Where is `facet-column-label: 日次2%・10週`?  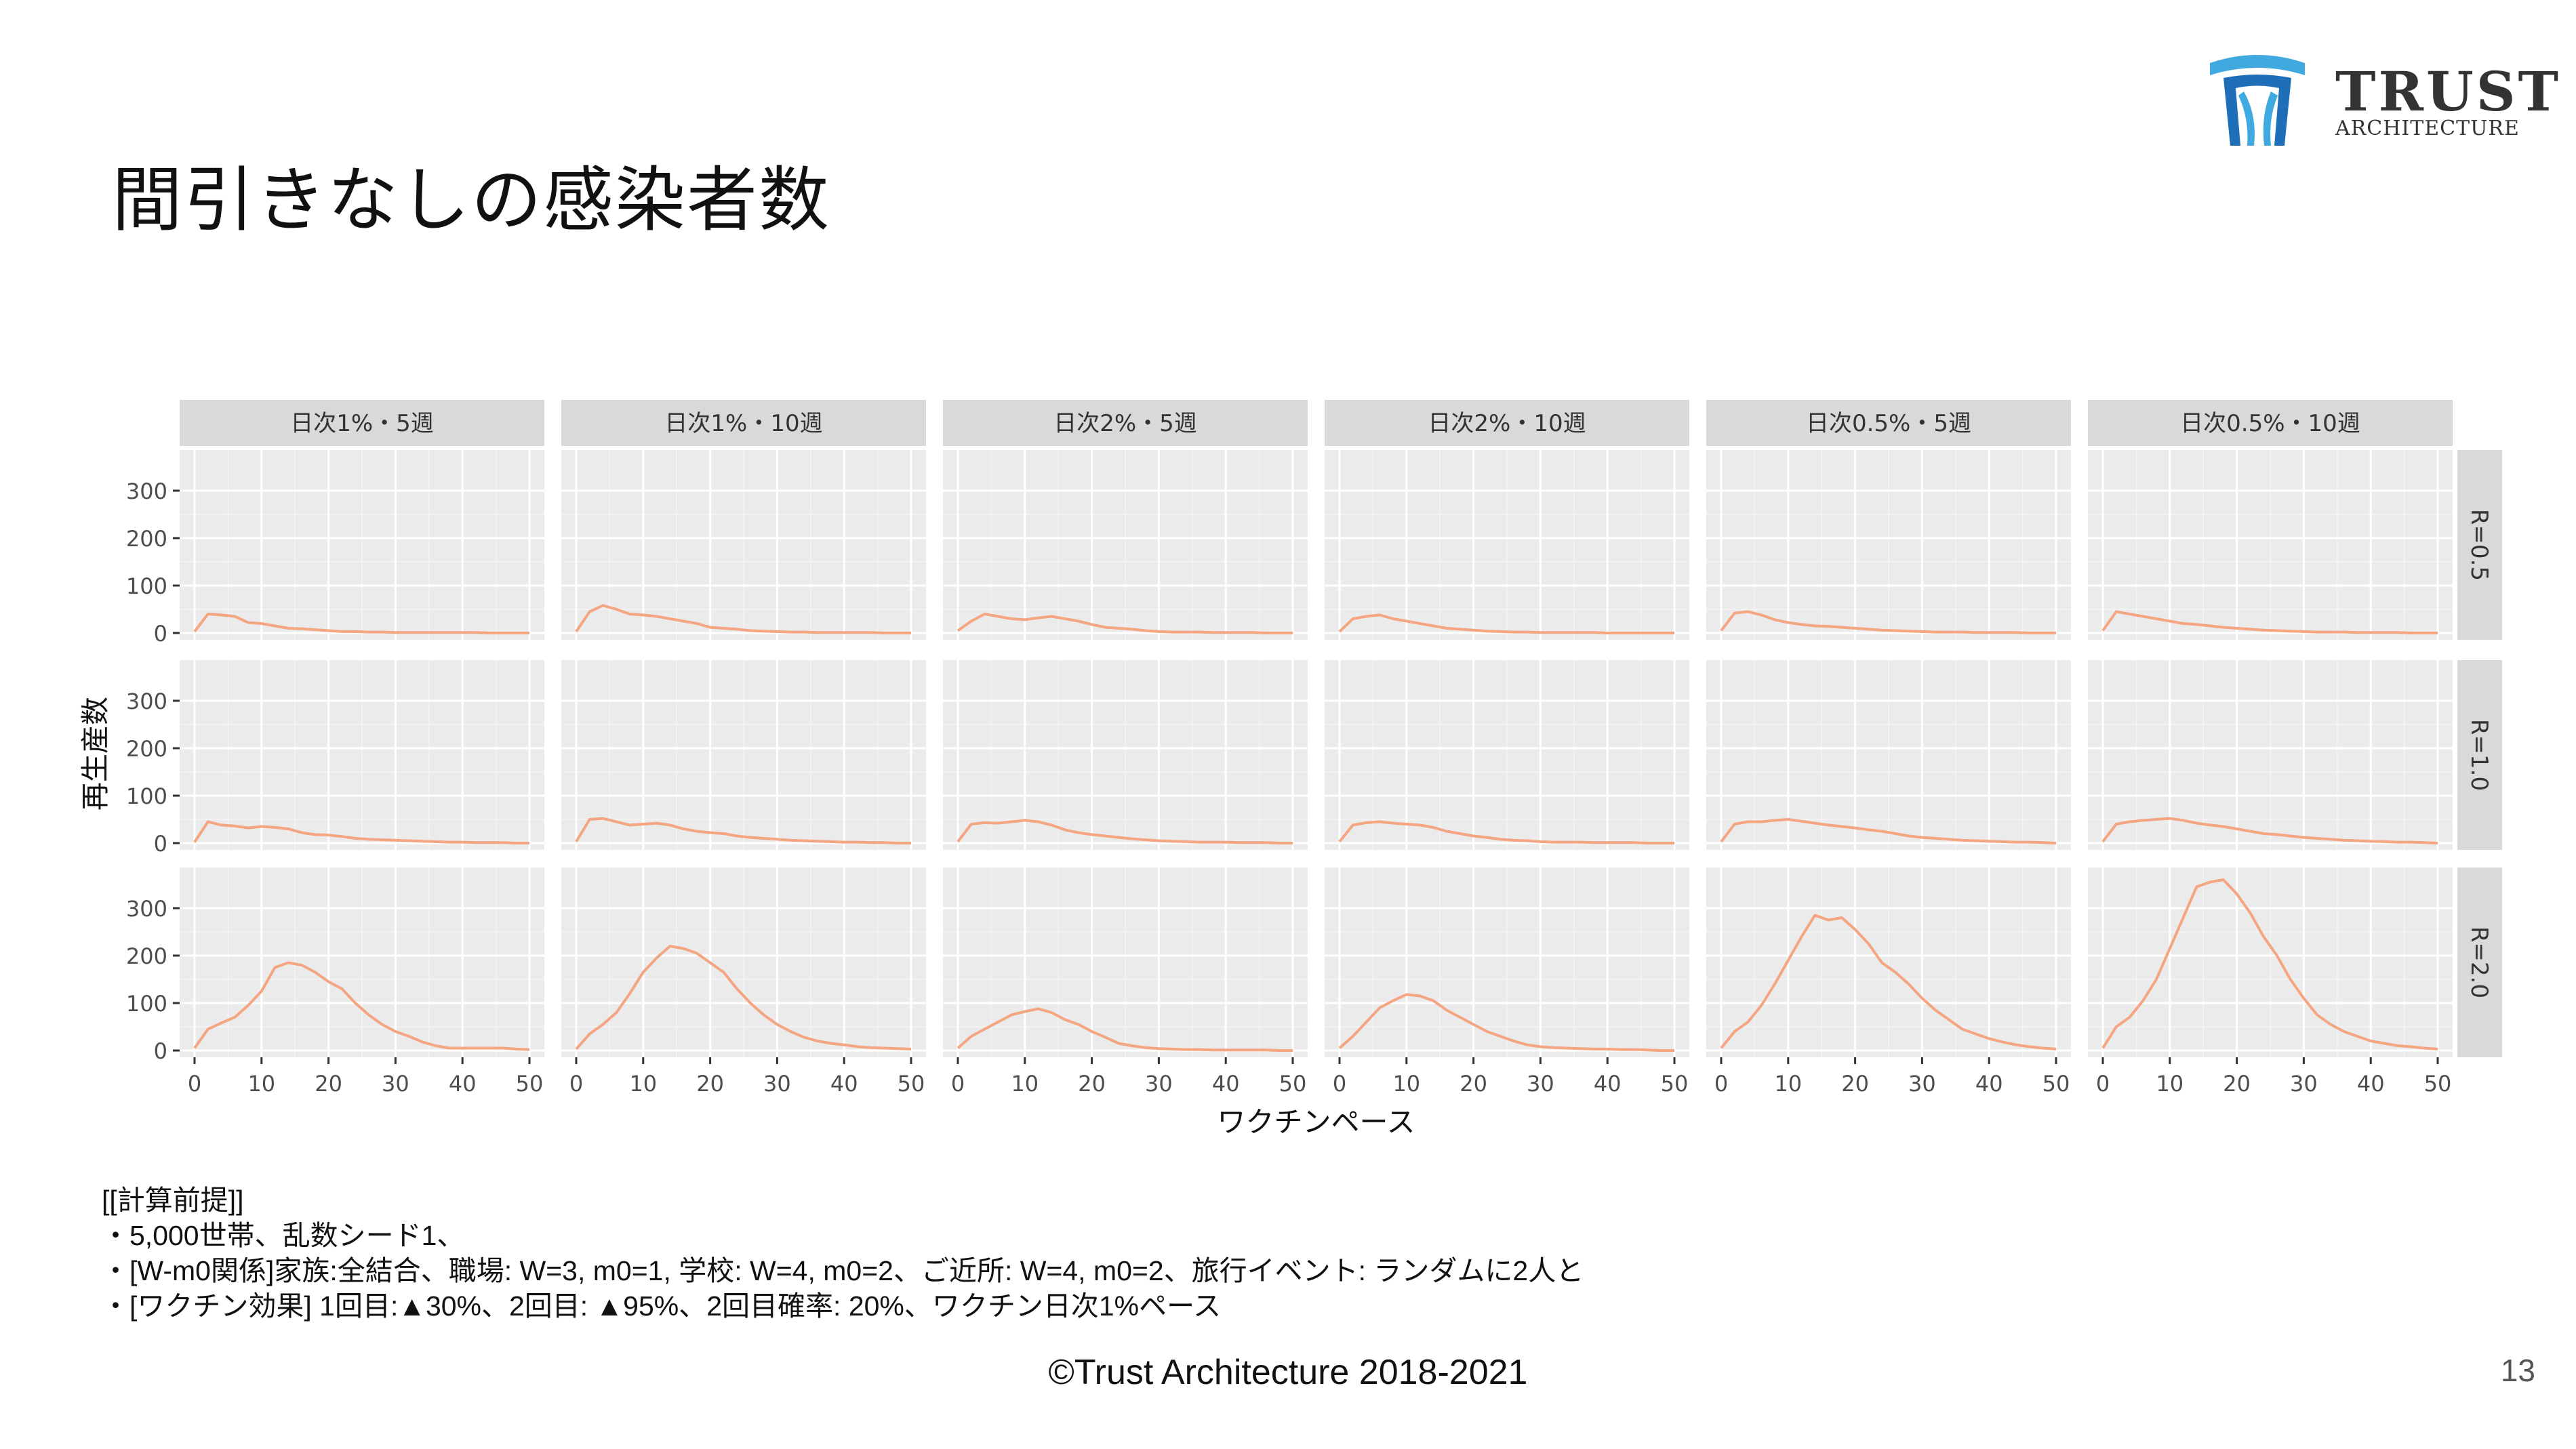 facet-column-label: 日次2%・10週 is located at coordinates (1507, 423).